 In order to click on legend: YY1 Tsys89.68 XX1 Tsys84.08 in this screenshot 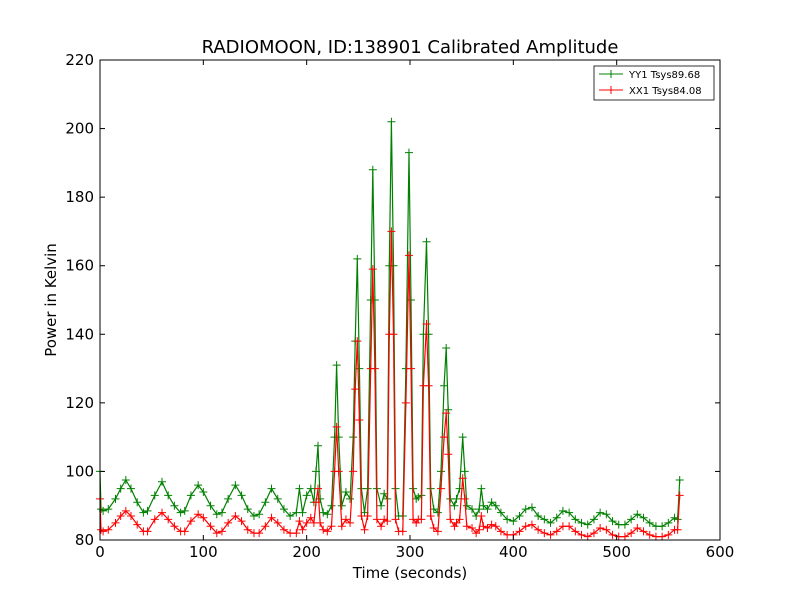, I will do `click(654, 83)`.